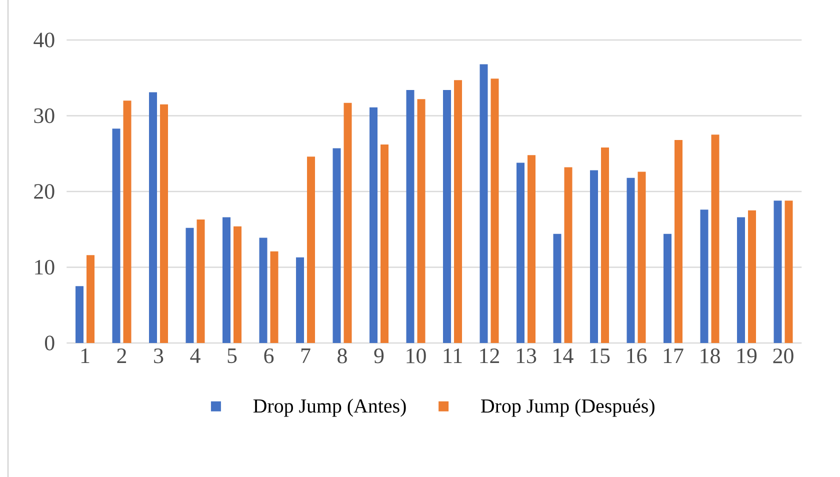  What do you see at coordinates (195, 355) in the screenshot?
I see `x-tick-label: 4` at bounding box center [195, 355].